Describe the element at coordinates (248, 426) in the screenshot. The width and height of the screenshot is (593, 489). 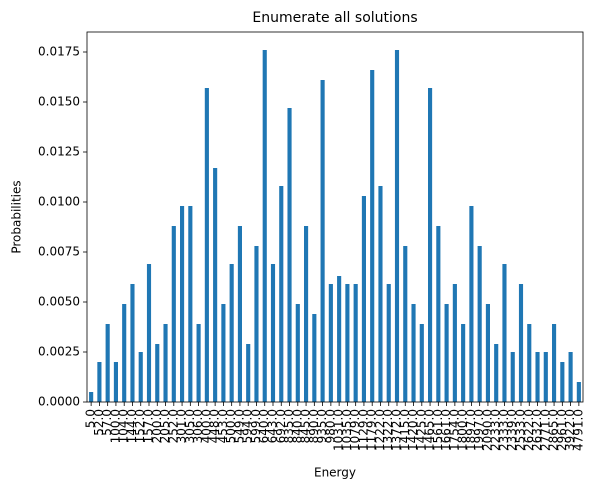
I see `x-tick-label: 594.0` at that location.